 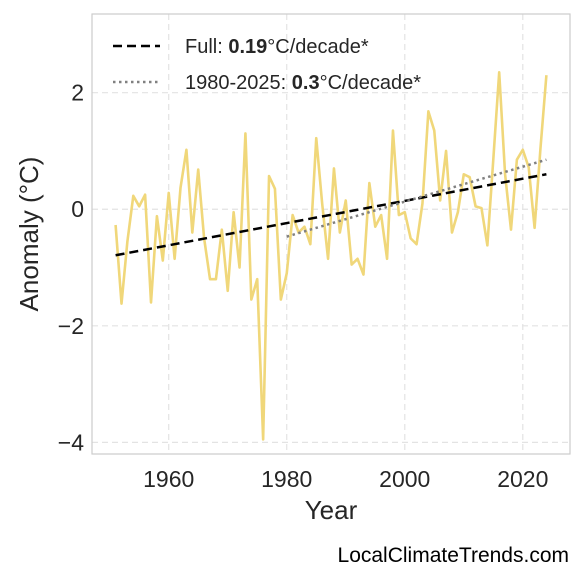 What do you see at coordinates (168, 479) in the screenshot?
I see `x-tick-label: 1960` at bounding box center [168, 479].